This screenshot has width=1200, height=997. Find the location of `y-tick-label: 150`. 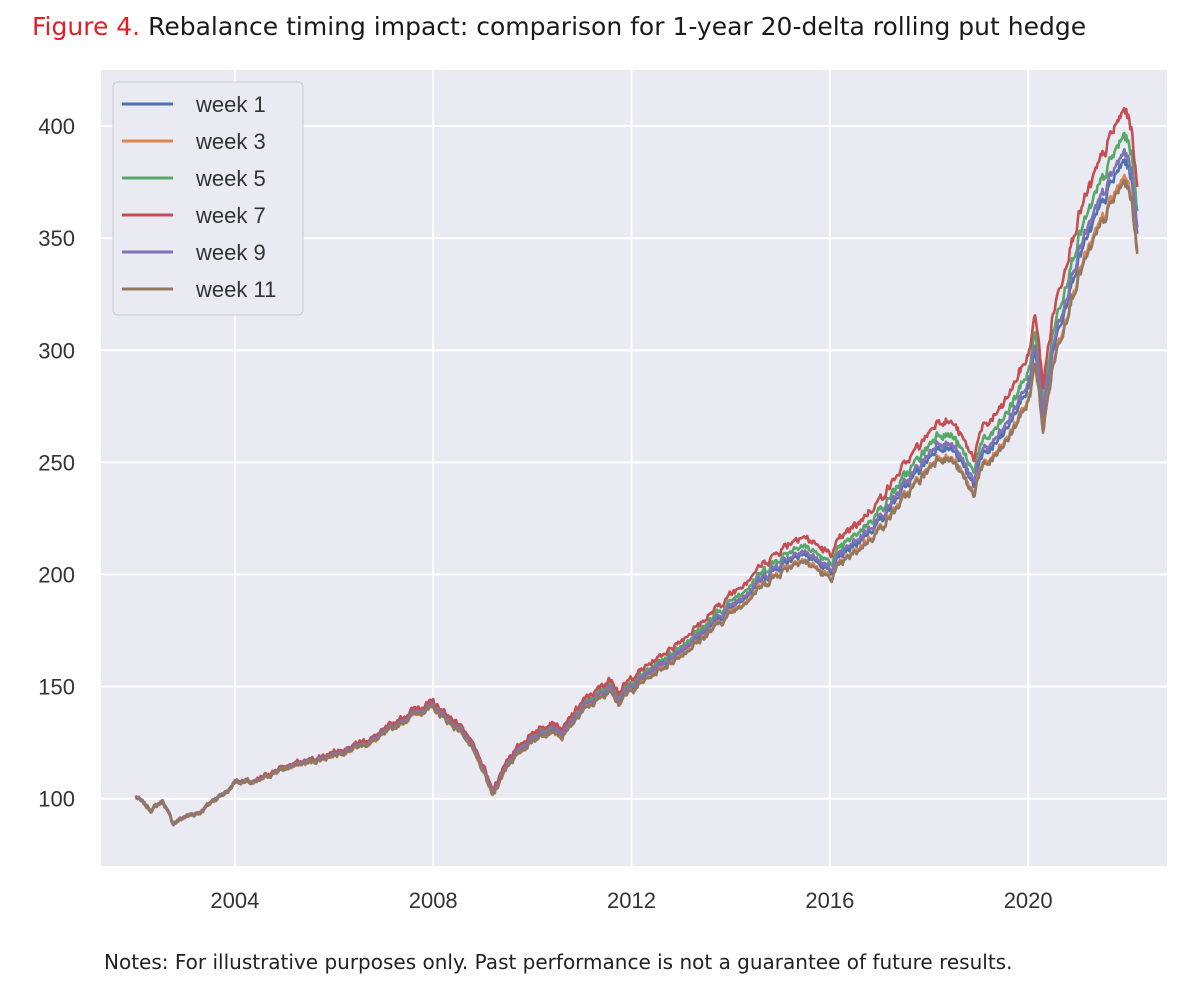

y-tick-label: 150 is located at coordinates (56, 687).